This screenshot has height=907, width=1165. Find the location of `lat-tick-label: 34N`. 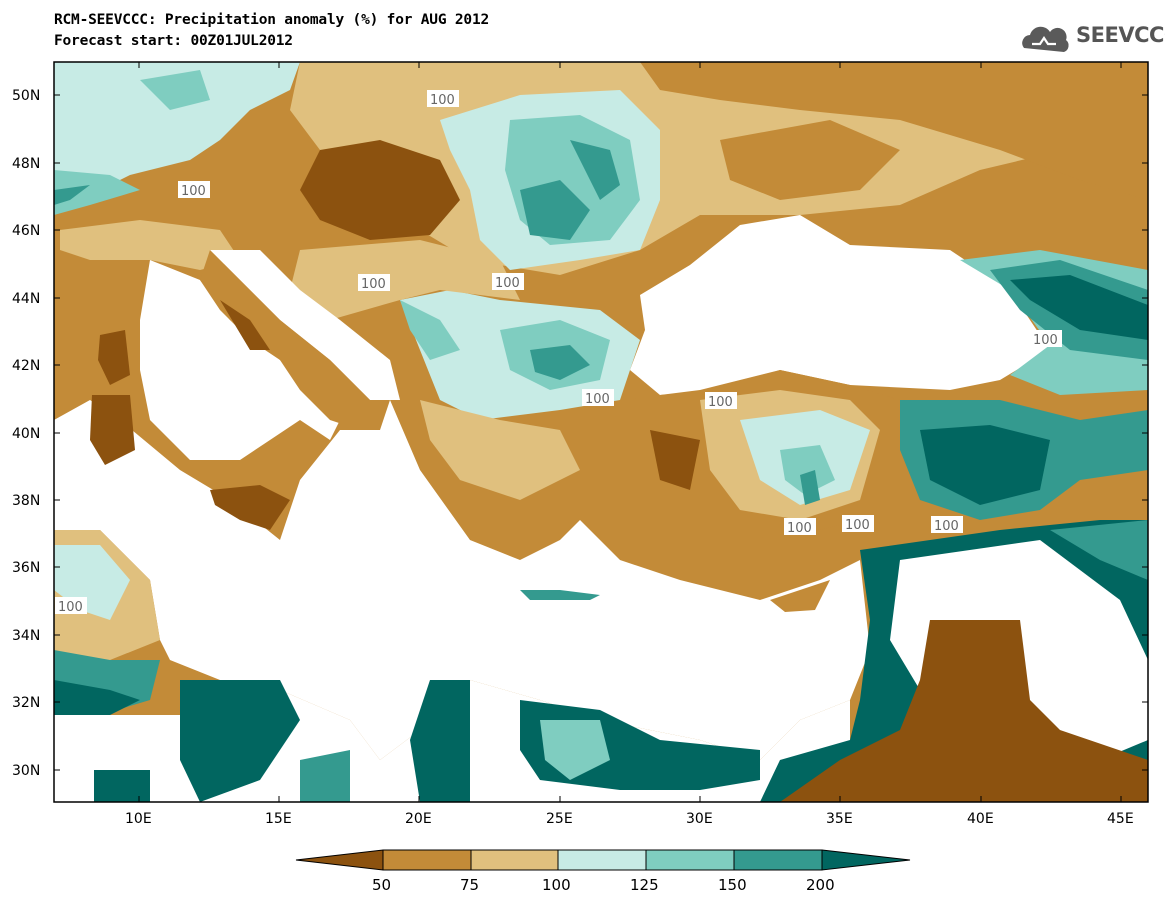

lat-tick-label: 34N is located at coordinates (26, 636).